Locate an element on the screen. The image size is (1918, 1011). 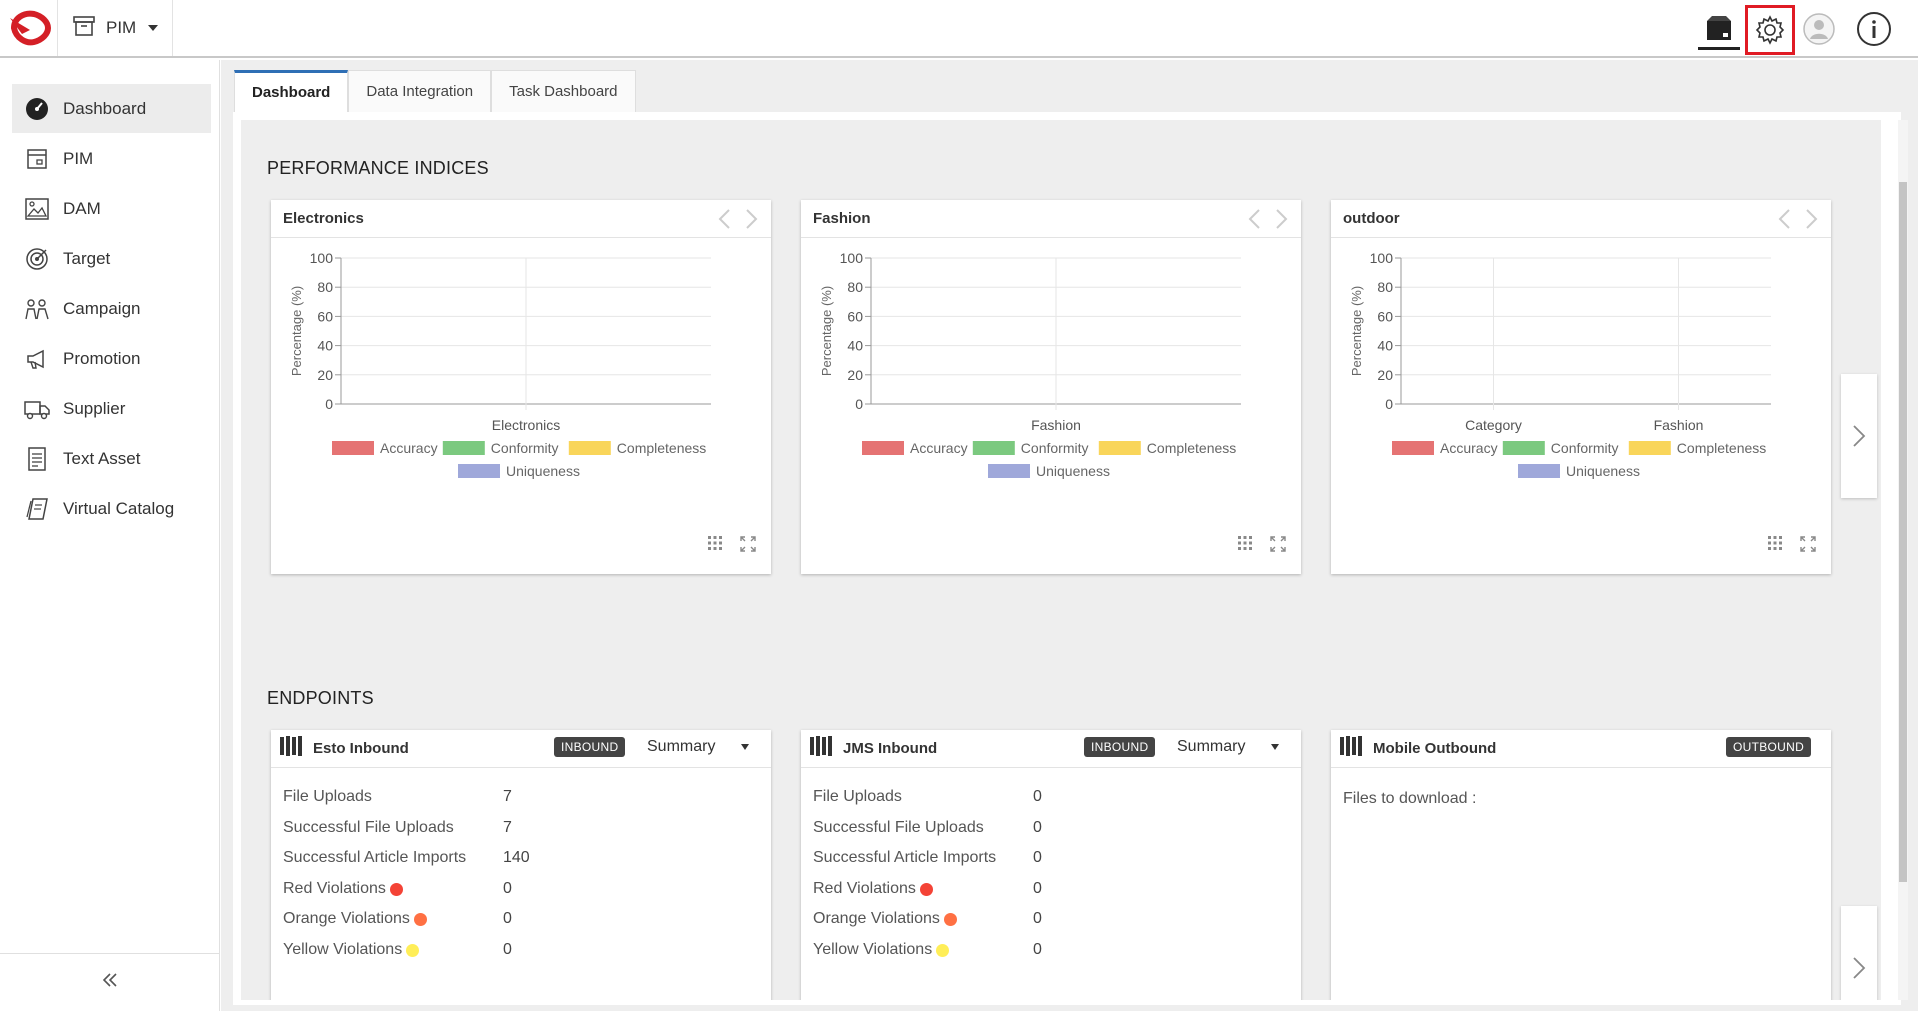
vertical-scrollbar is located at coordinates (1903, 560).